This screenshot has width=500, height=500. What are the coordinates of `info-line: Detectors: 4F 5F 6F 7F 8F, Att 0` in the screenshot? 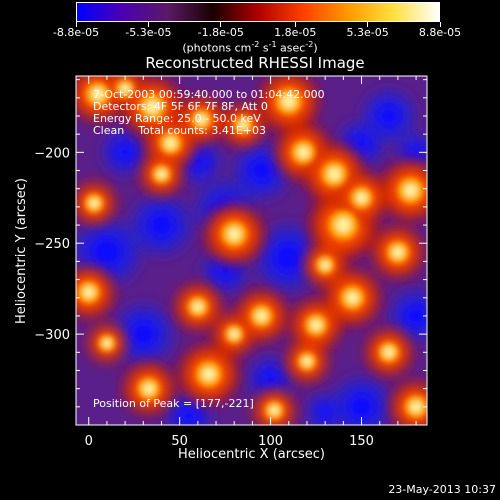 It's located at (180, 106).